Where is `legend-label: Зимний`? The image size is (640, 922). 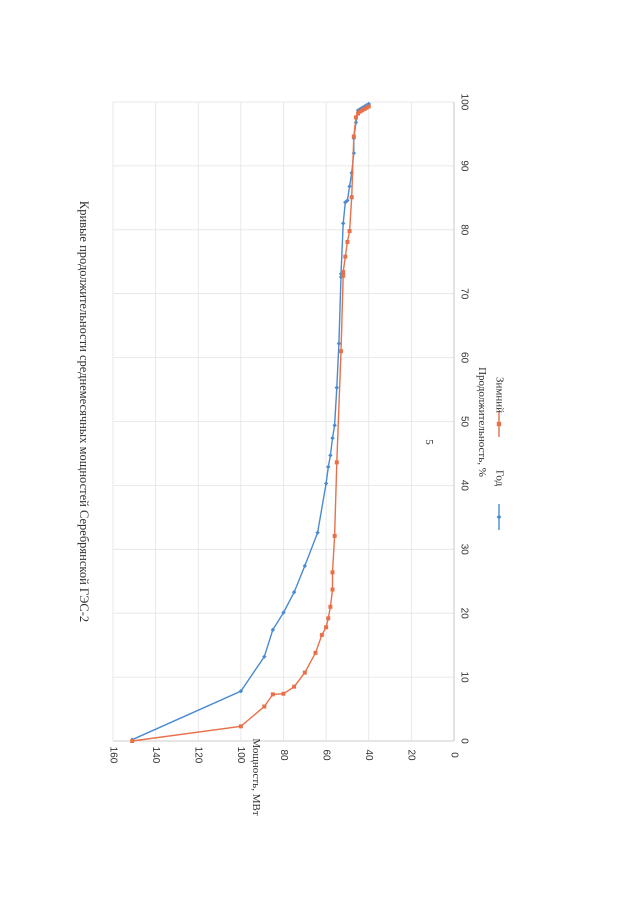
legend-label: Зимний is located at coordinates (499, 395).